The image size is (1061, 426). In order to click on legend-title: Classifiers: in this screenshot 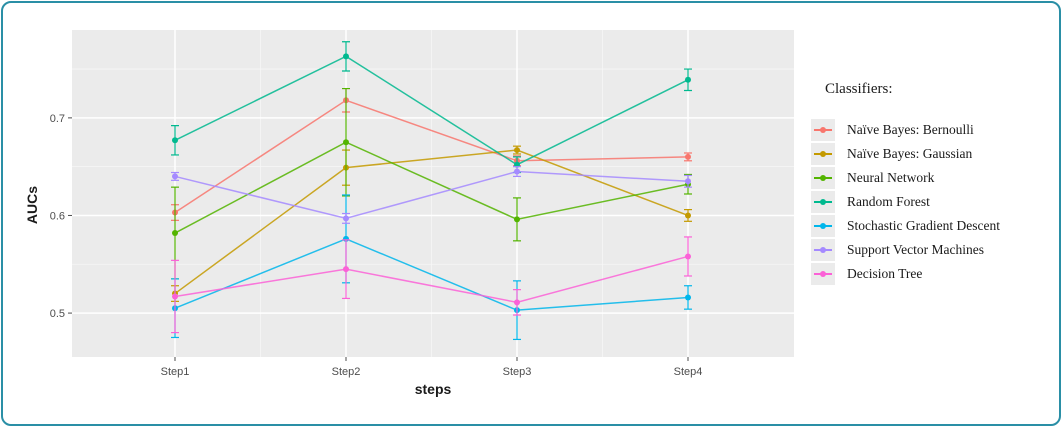, I will do `click(859, 89)`.